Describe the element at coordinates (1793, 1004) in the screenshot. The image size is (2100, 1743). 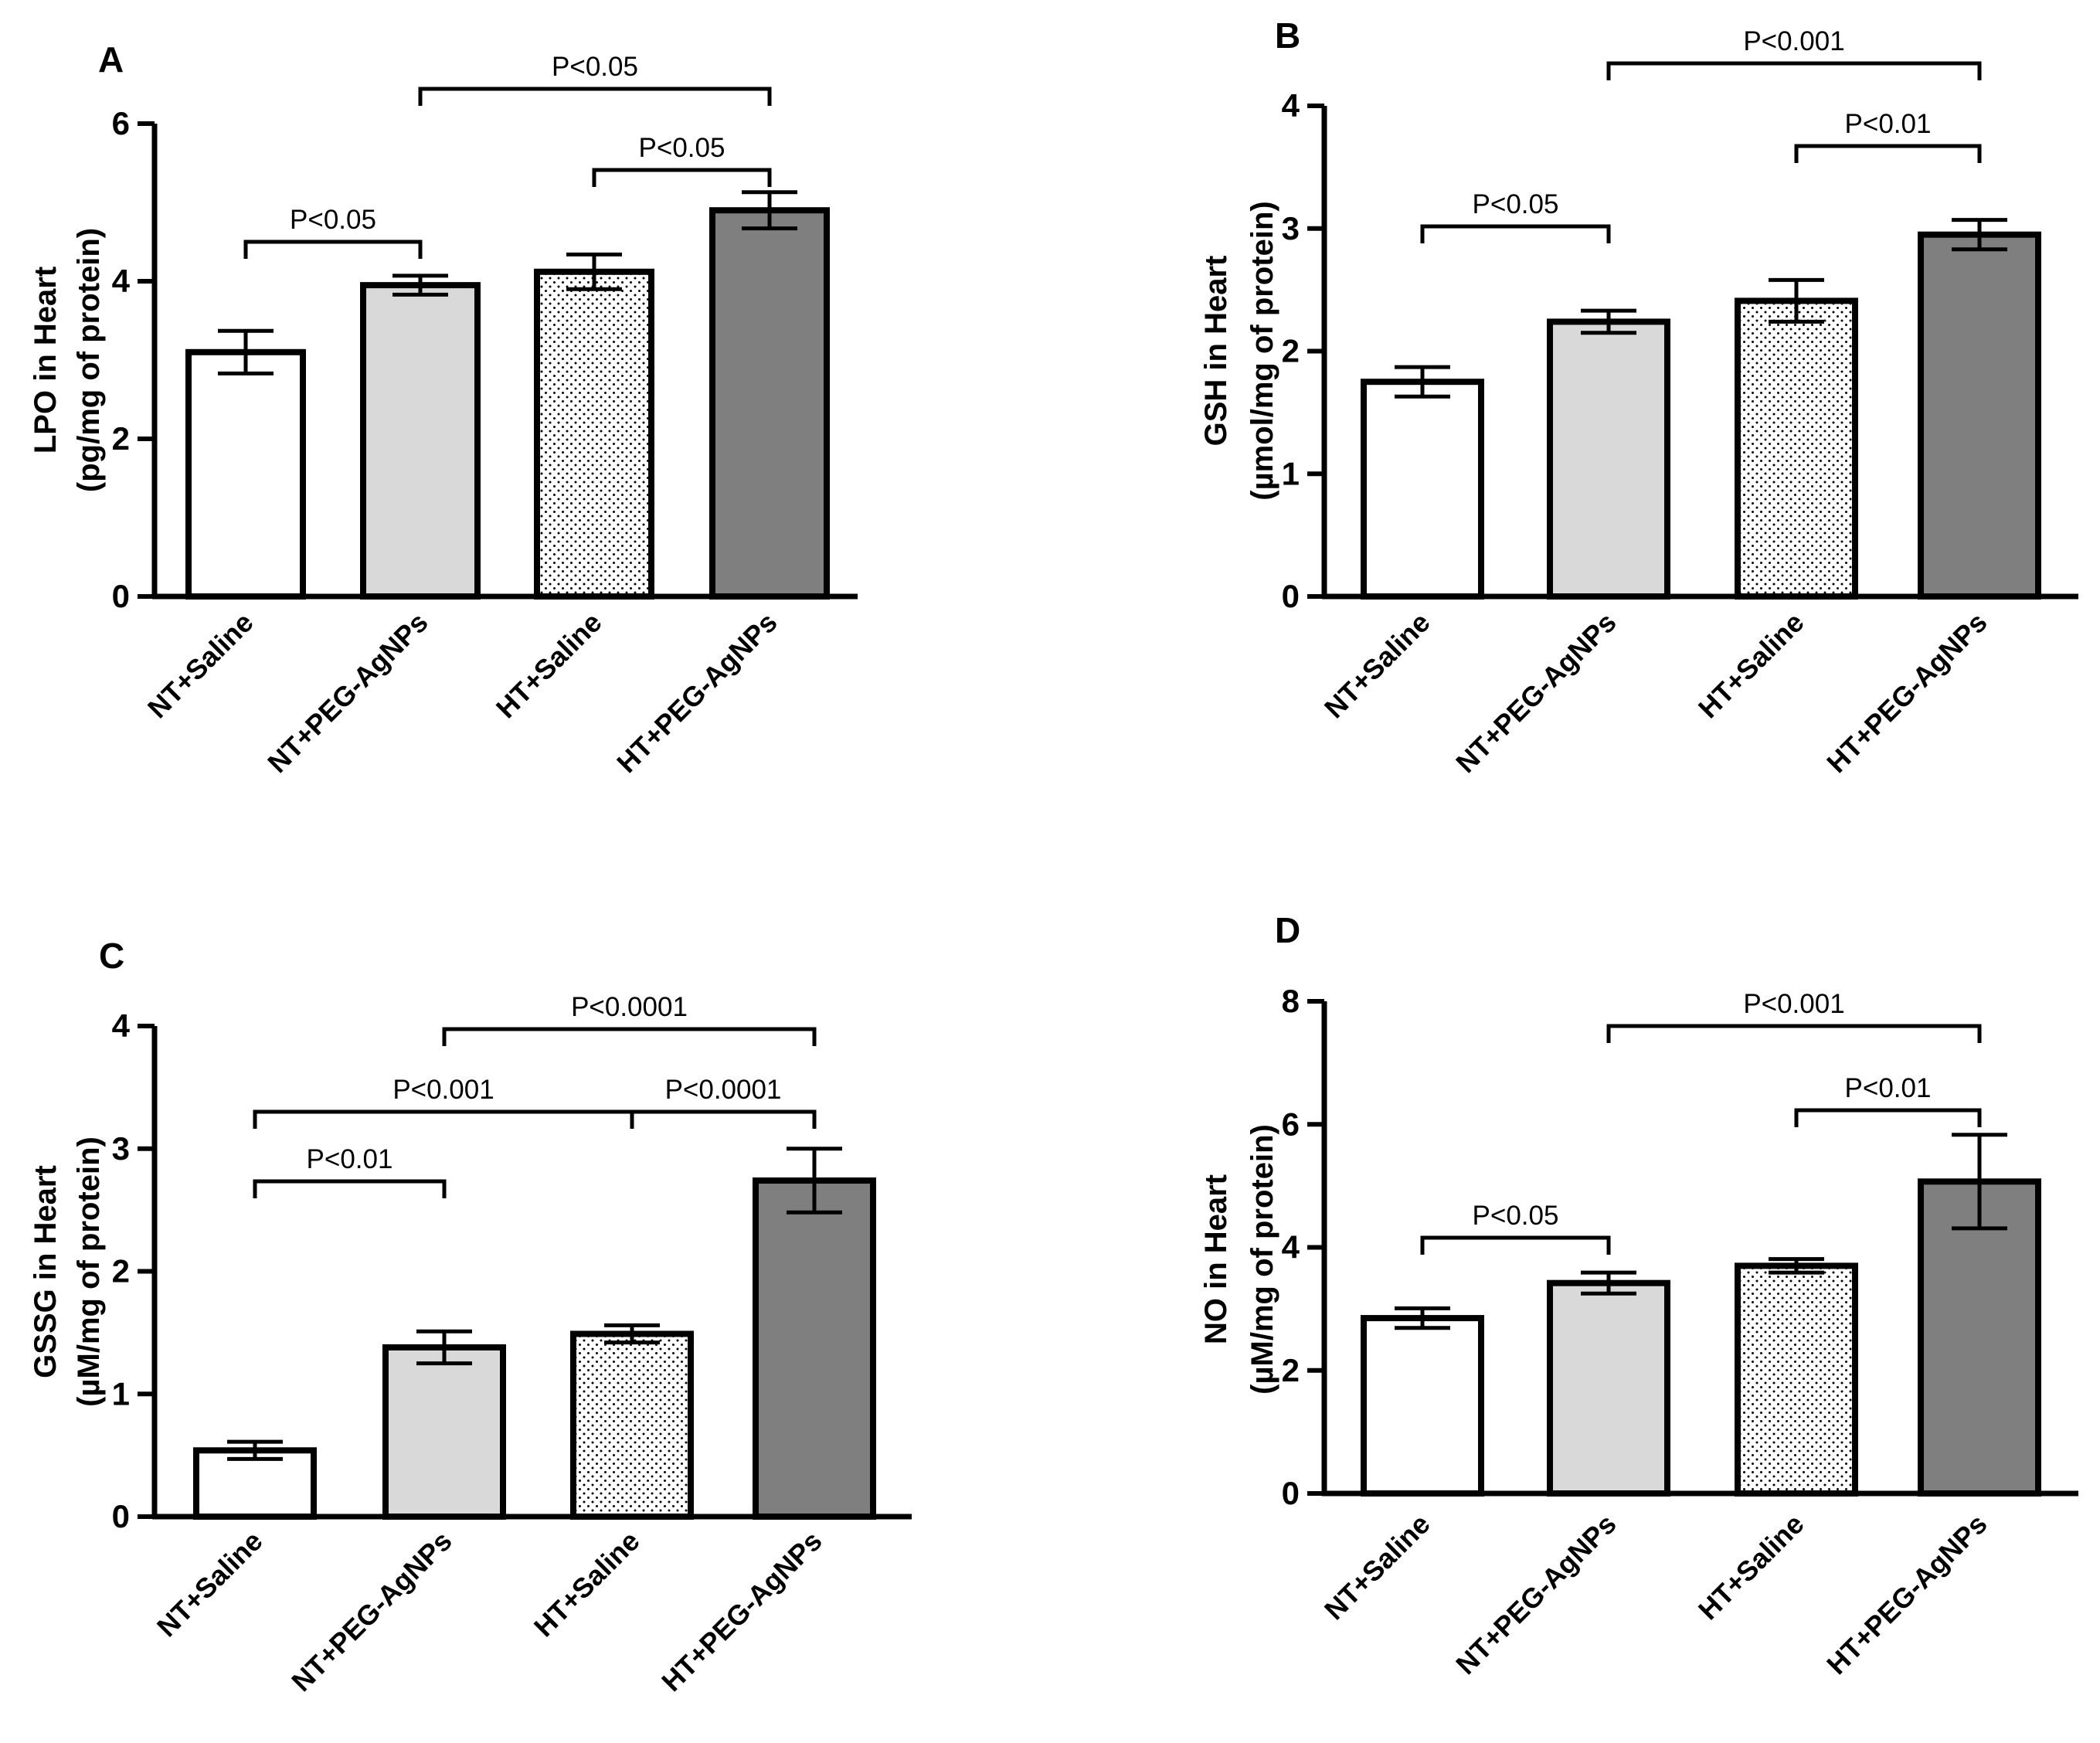
I see `panel-d-significance-label: P<0.001` at that location.